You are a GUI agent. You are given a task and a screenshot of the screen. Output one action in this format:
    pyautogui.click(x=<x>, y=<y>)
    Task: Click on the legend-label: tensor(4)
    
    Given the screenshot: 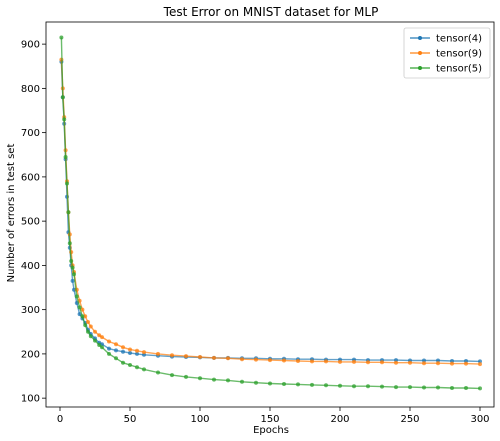 What is the action you would take?
    pyautogui.click(x=459, y=39)
    